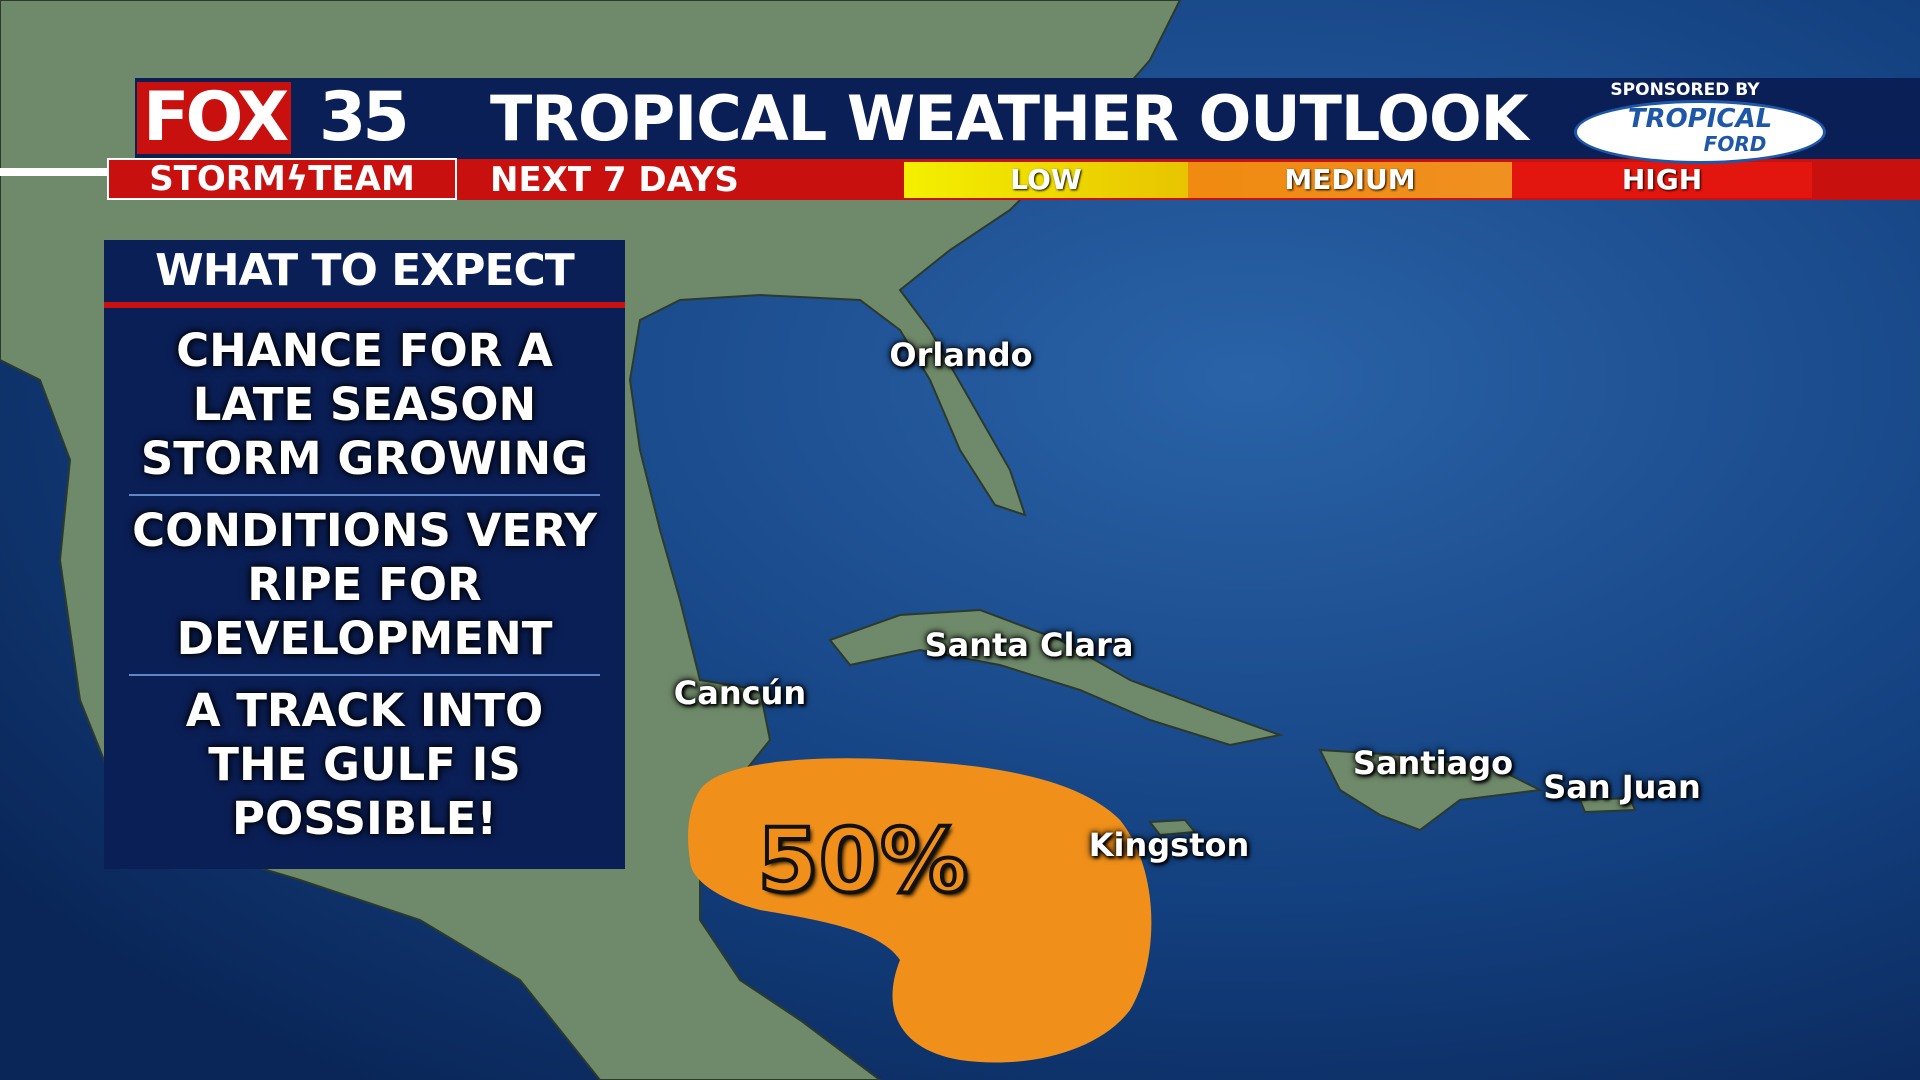 Image resolution: width=1920 pixels, height=1080 pixels. What do you see at coordinates (1056, 677) in the screenshot?
I see `cuba` at bounding box center [1056, 677].